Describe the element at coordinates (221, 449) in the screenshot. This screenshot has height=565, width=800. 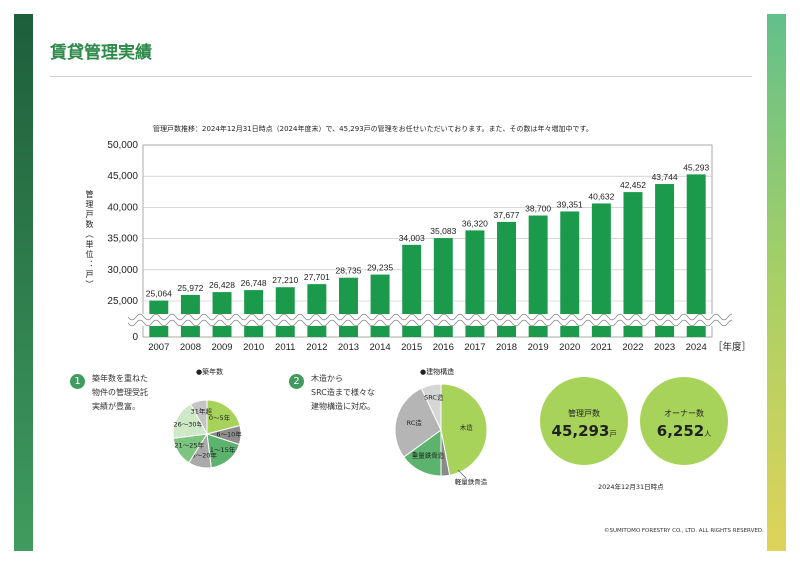
I see `pie-slice-label: 11〜15年` at that location.